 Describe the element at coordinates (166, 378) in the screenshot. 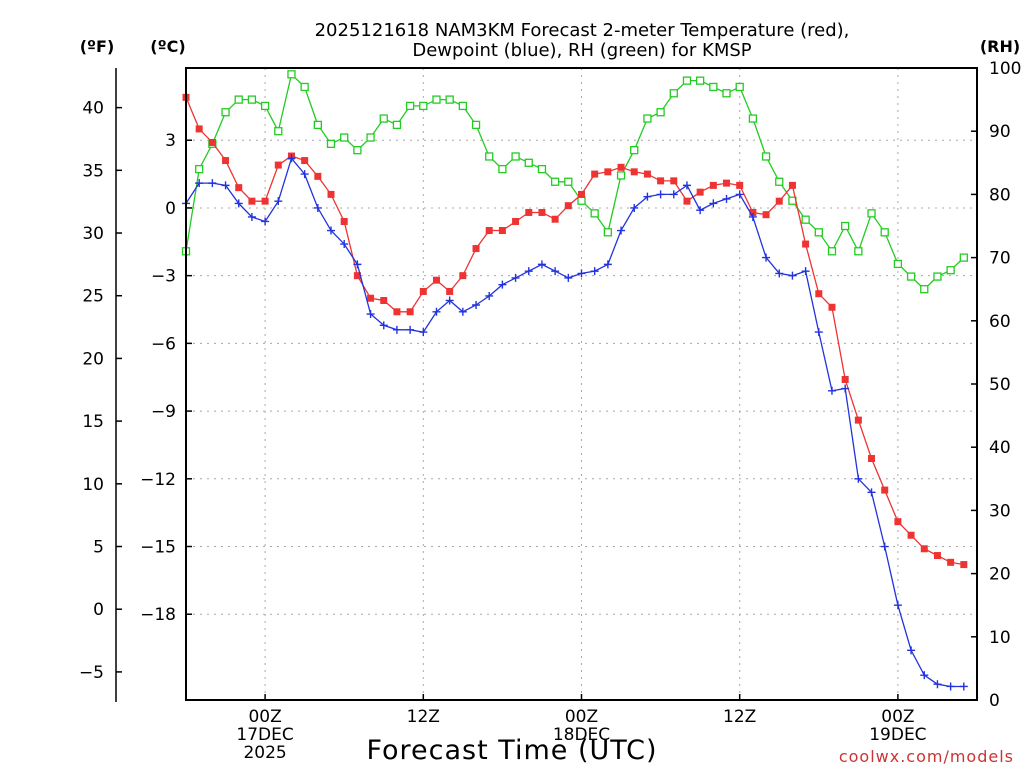

I see `celsius-axis: 3 0 −3 −6 −9 −12 −15 −18` at that location.